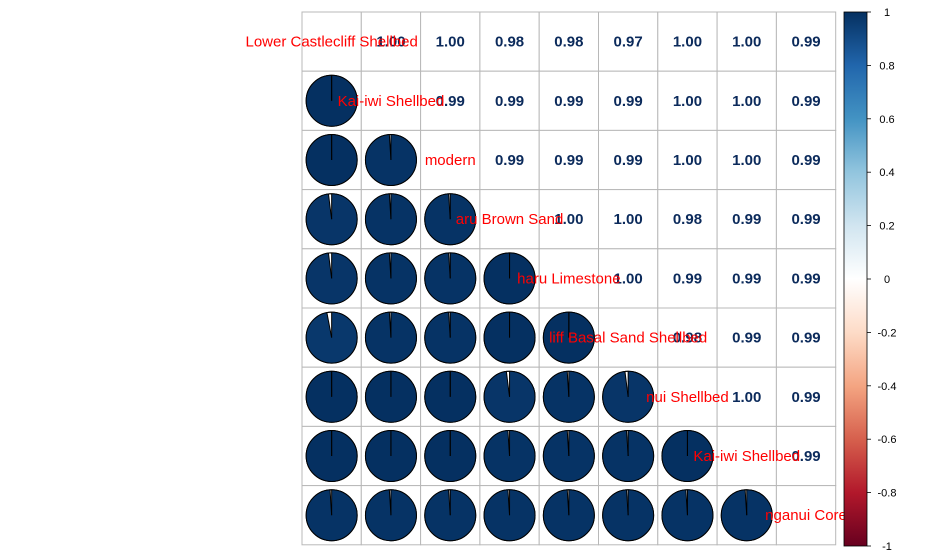 Image resolution: width=929 pixels, height=557 pixels. Describe the element at coordinates (855, 279) in the screenshot. I see `colorbar-gradient` at that location.